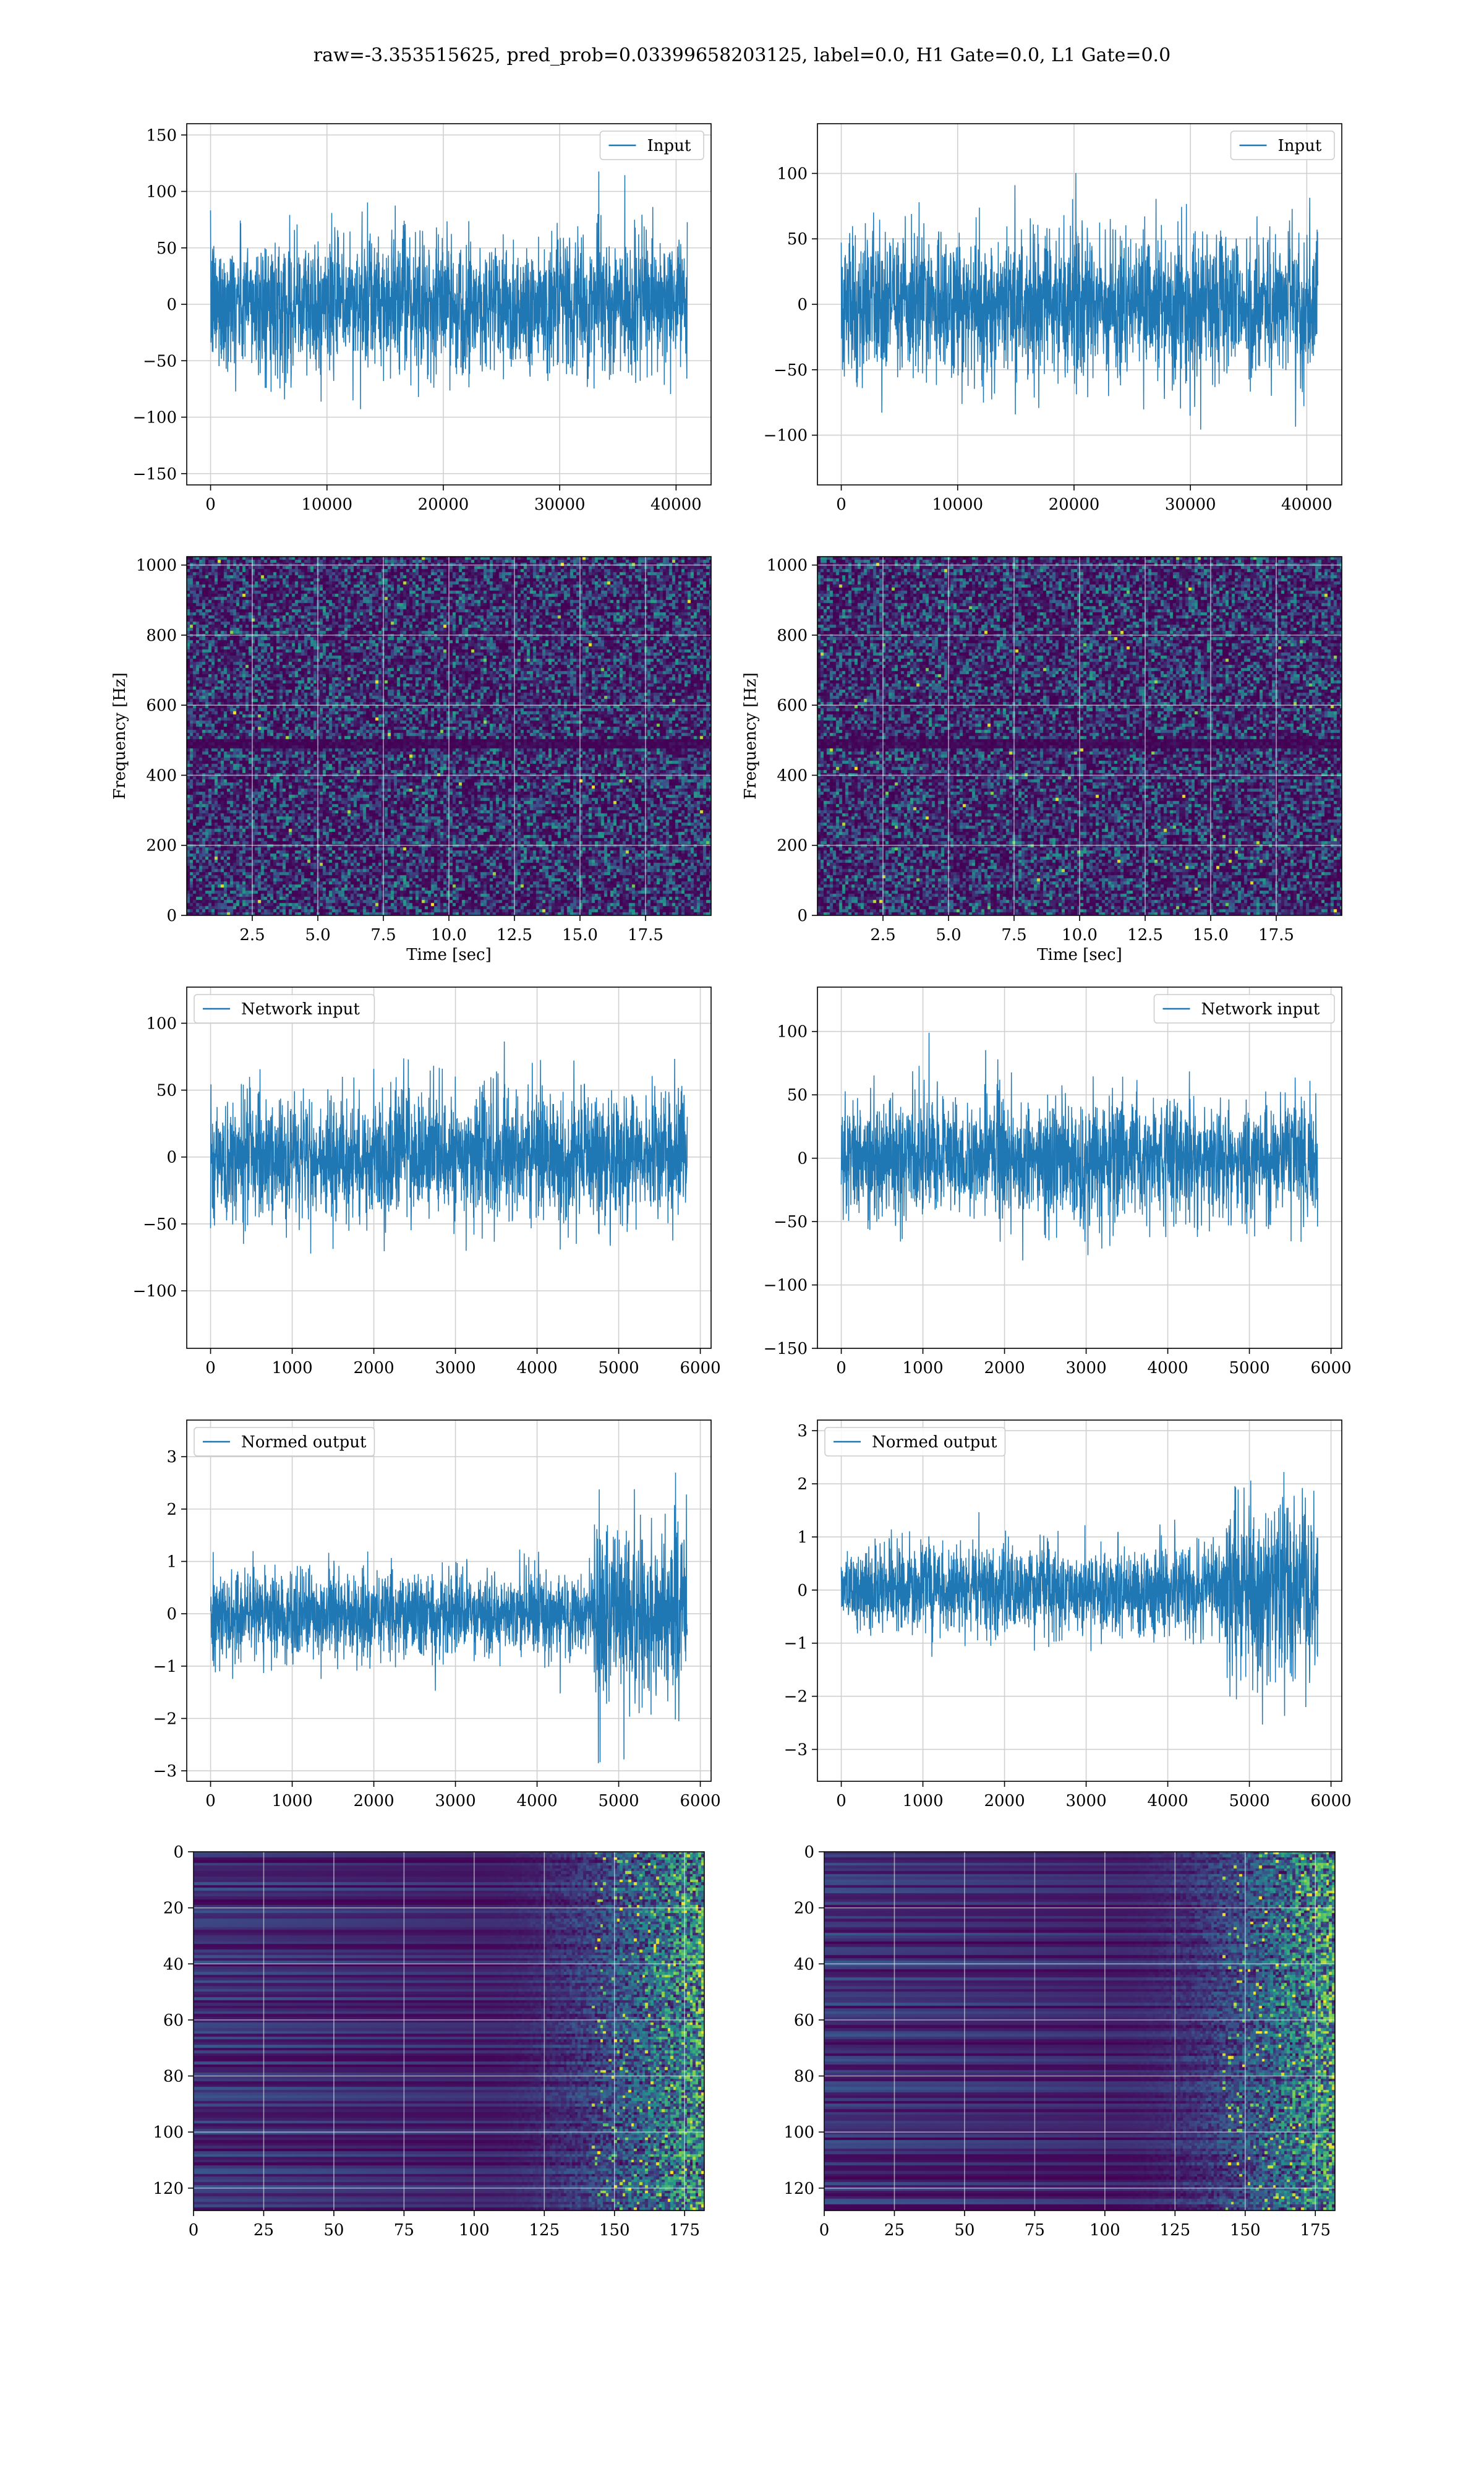  What do you see at coordinates (1053, 318) in the screenshot?
I see `chart-input-l1: 0 10000 20000 30000 40000 −100 −50 0 50 100 Input` at bounding box center [1053, 318].